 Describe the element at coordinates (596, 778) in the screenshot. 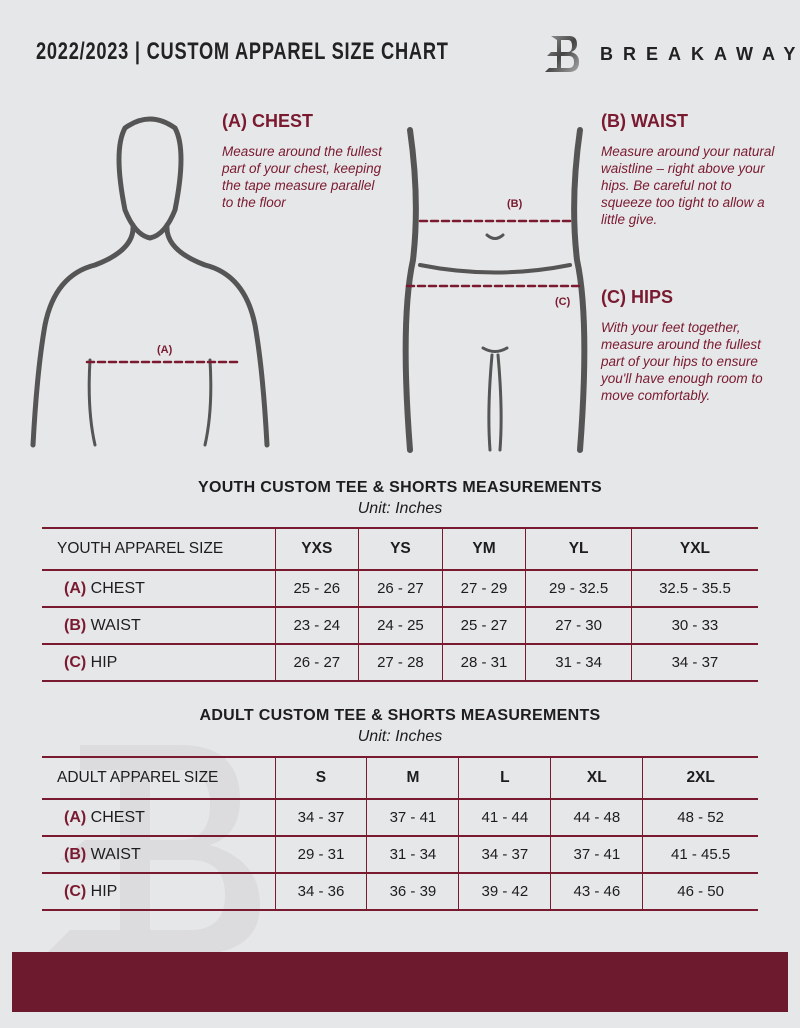

I see `header-cell: XL` at that location.